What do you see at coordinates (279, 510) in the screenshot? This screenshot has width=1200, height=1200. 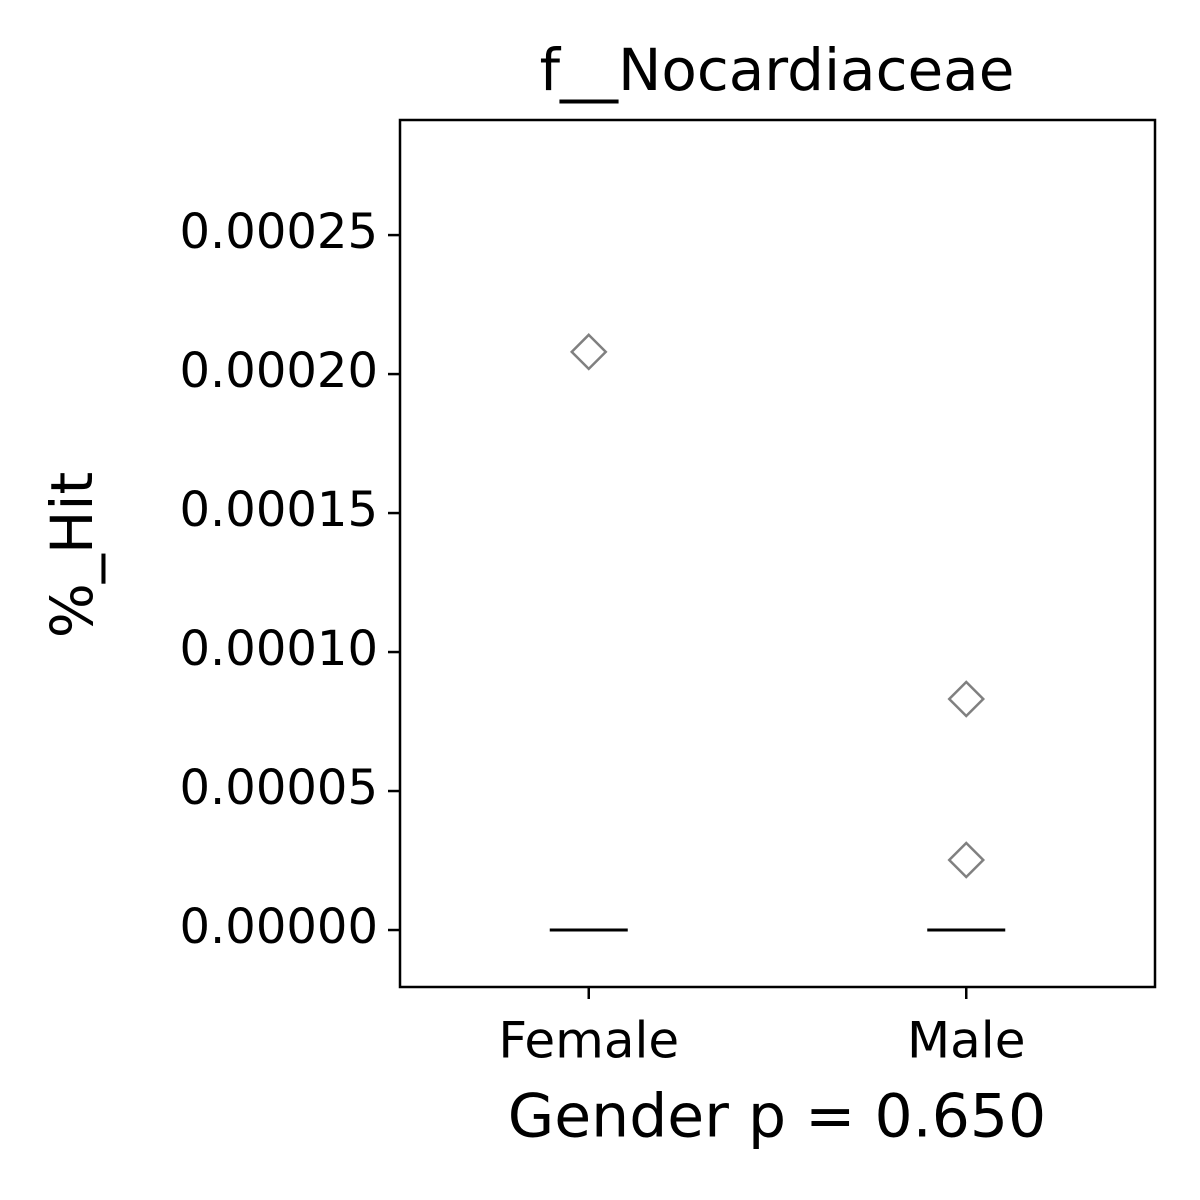 I see `y-tick-label: 0.00015` at bounding box center [279, 510].